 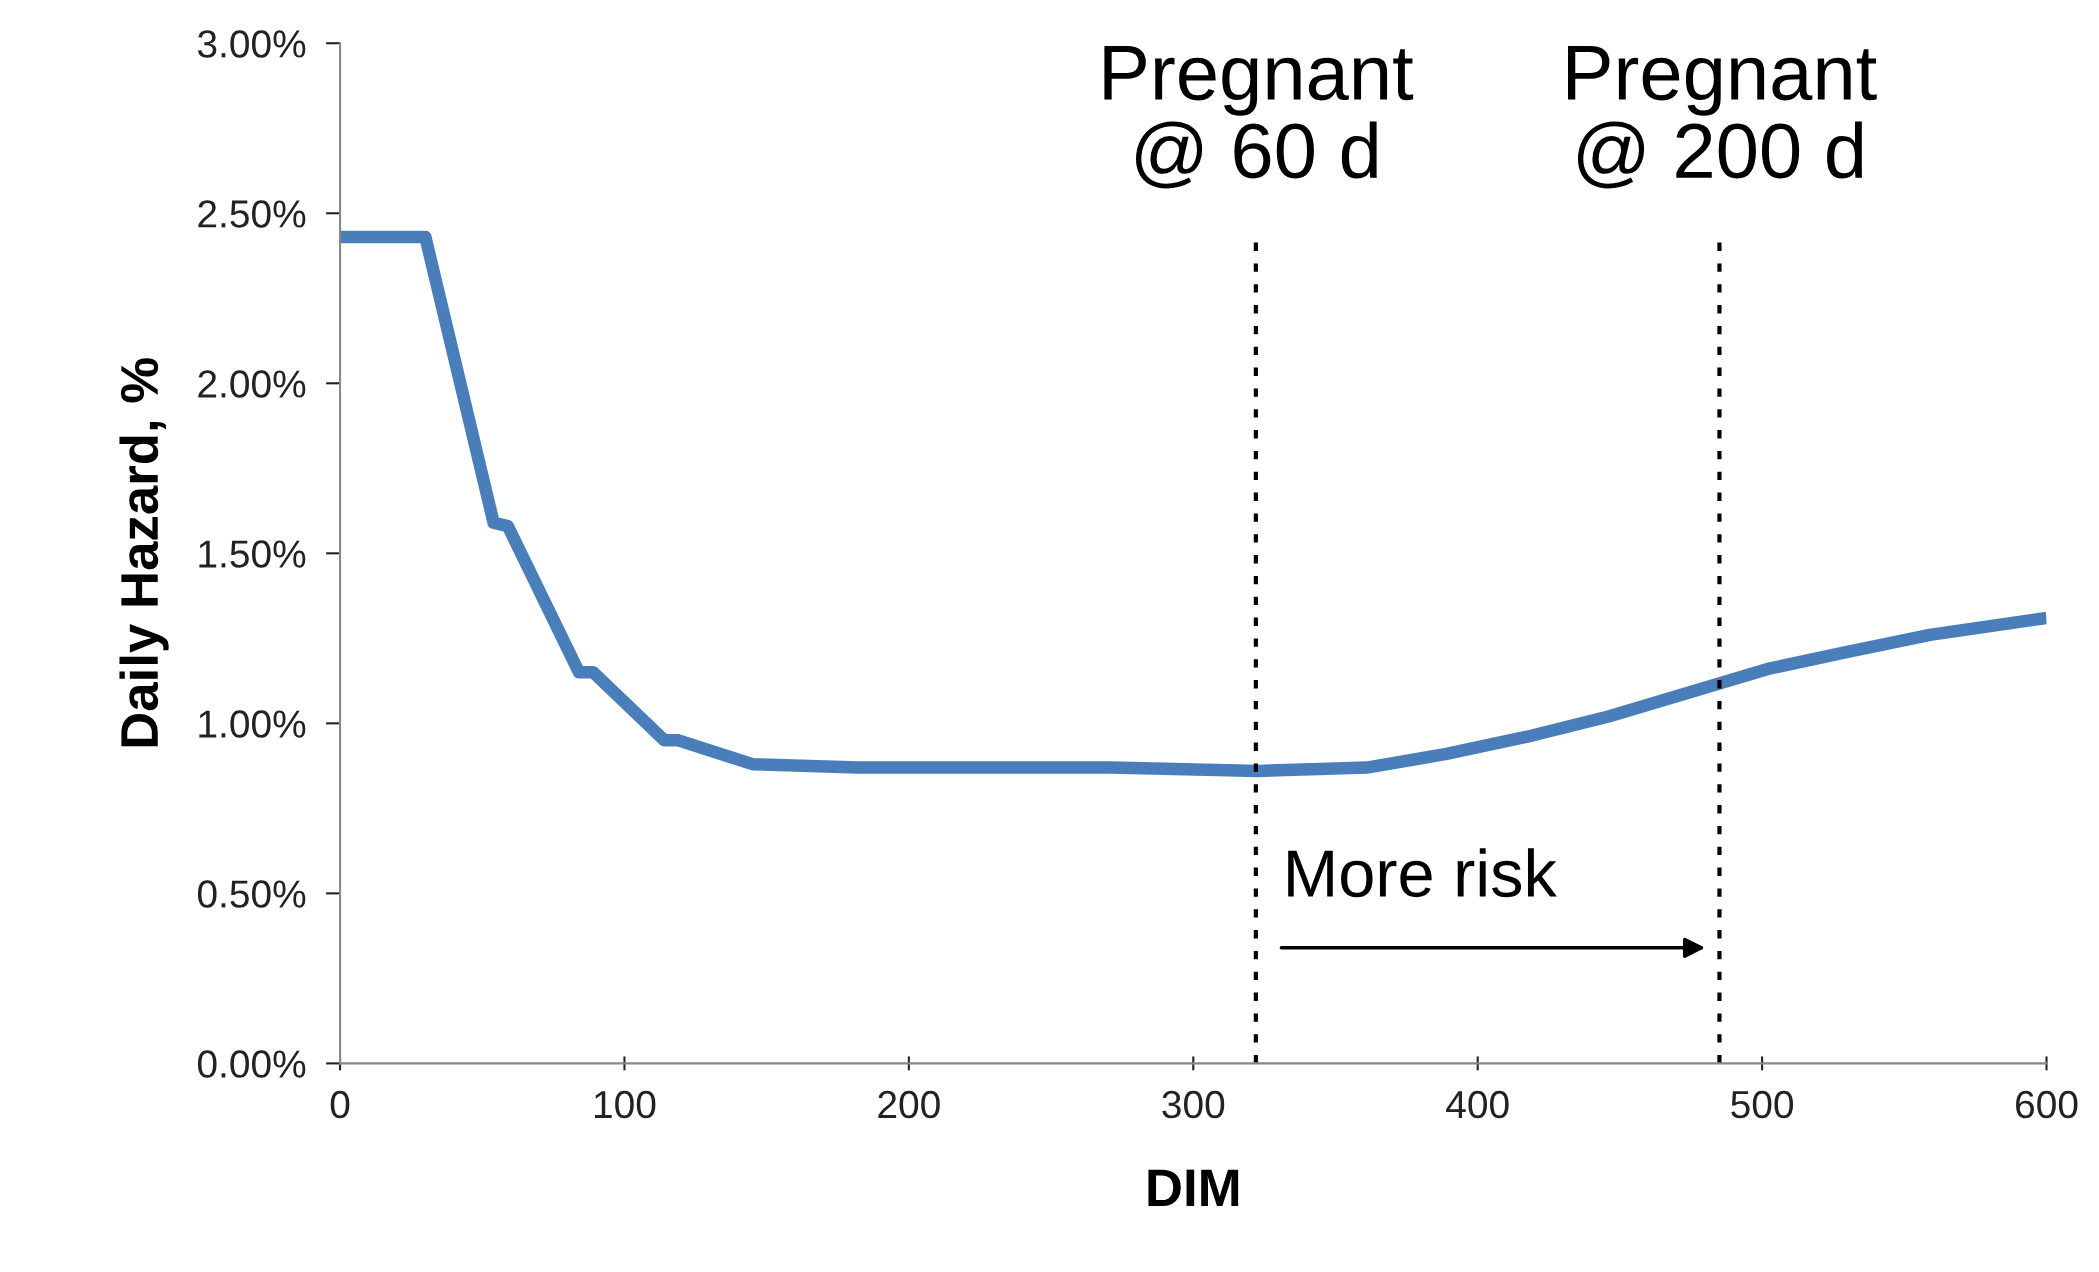 I want to click on annotation: More risk, so click(x=1422, y=873).